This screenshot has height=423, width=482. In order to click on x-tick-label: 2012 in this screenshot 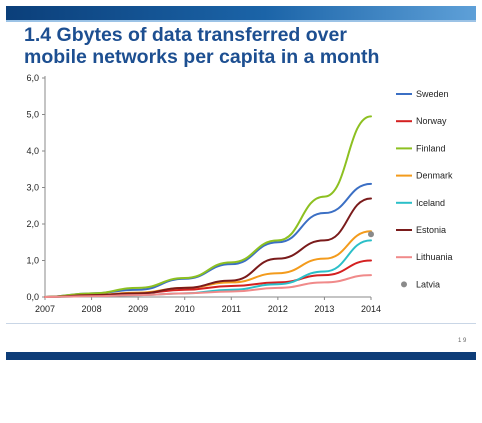, I will do `click(278, 309)`.